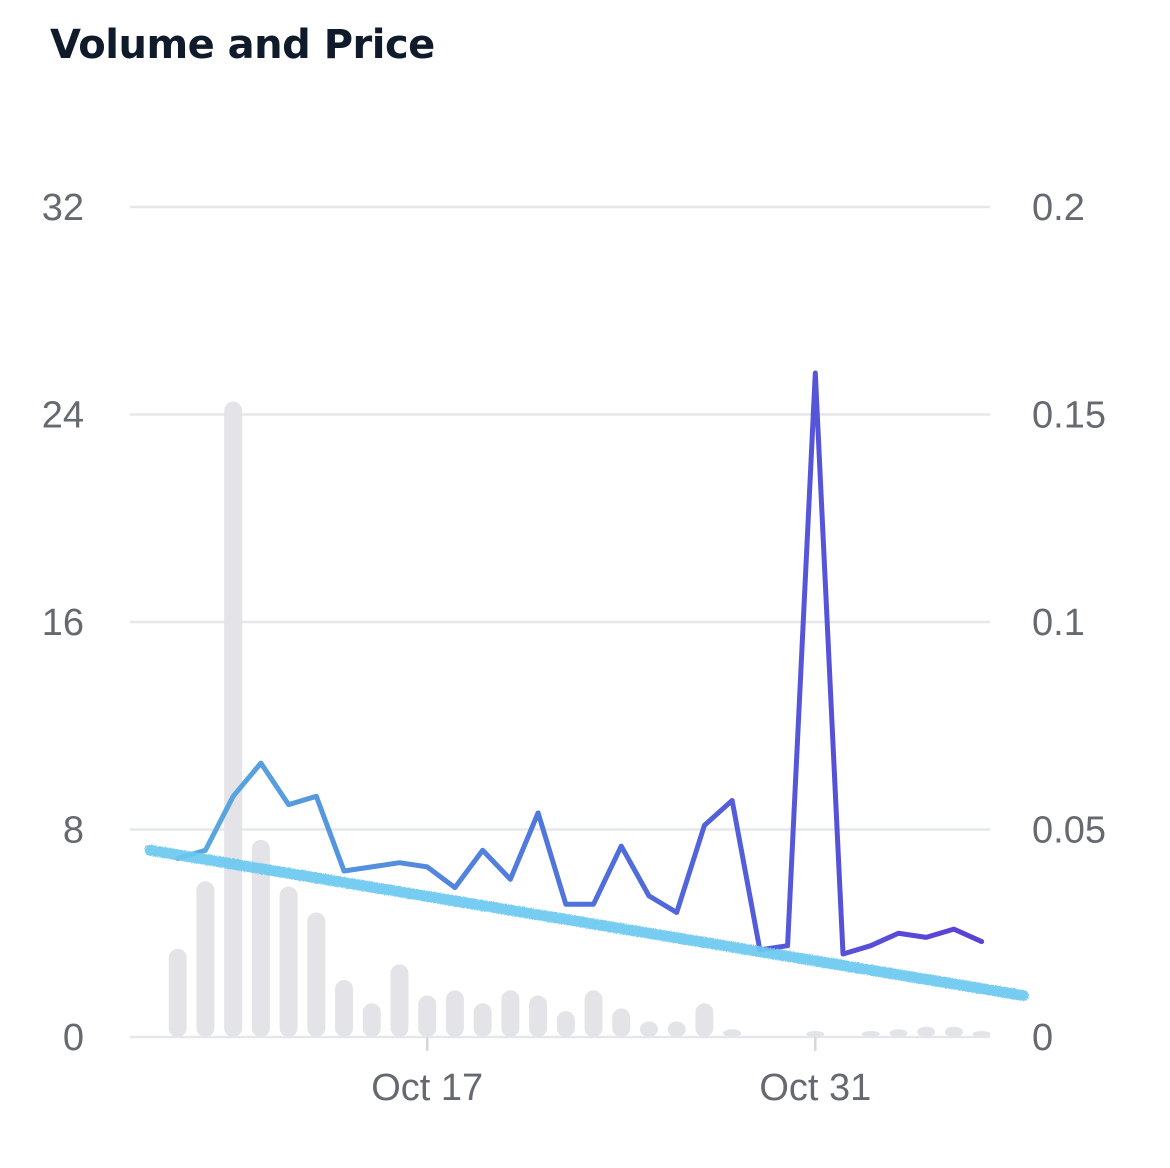 The width and height of the screenshot is (1170, 1168). I want to click on y-right-tick-label: 0.05, so click(1069, 831).